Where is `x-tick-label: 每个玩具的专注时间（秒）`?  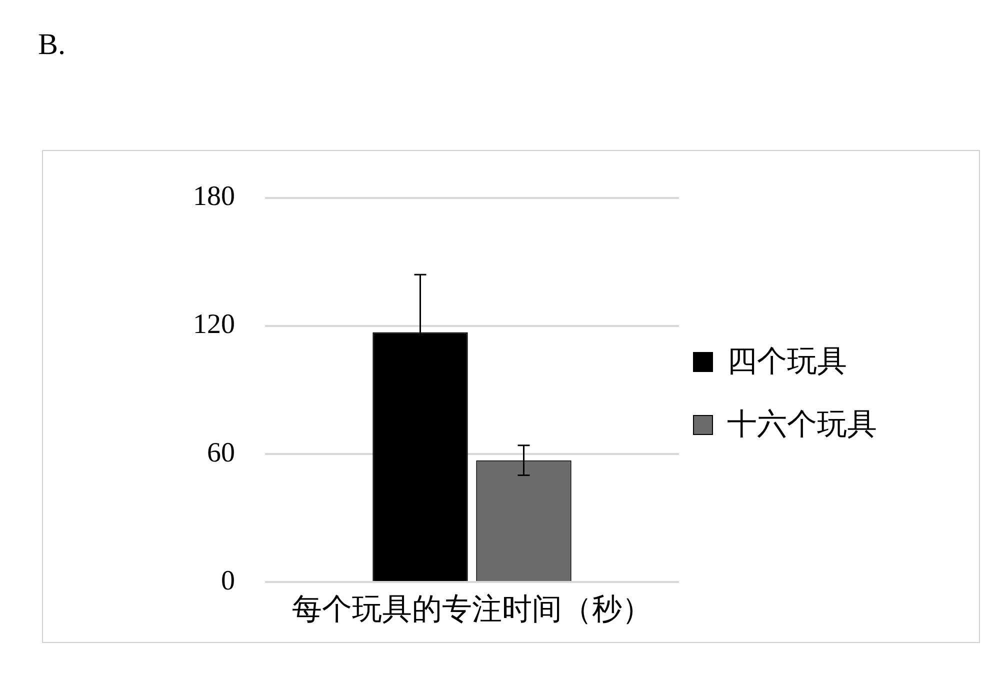 x-tick-label: 每个玩具的专注时间（秒） is located at coordinates (472, 609).